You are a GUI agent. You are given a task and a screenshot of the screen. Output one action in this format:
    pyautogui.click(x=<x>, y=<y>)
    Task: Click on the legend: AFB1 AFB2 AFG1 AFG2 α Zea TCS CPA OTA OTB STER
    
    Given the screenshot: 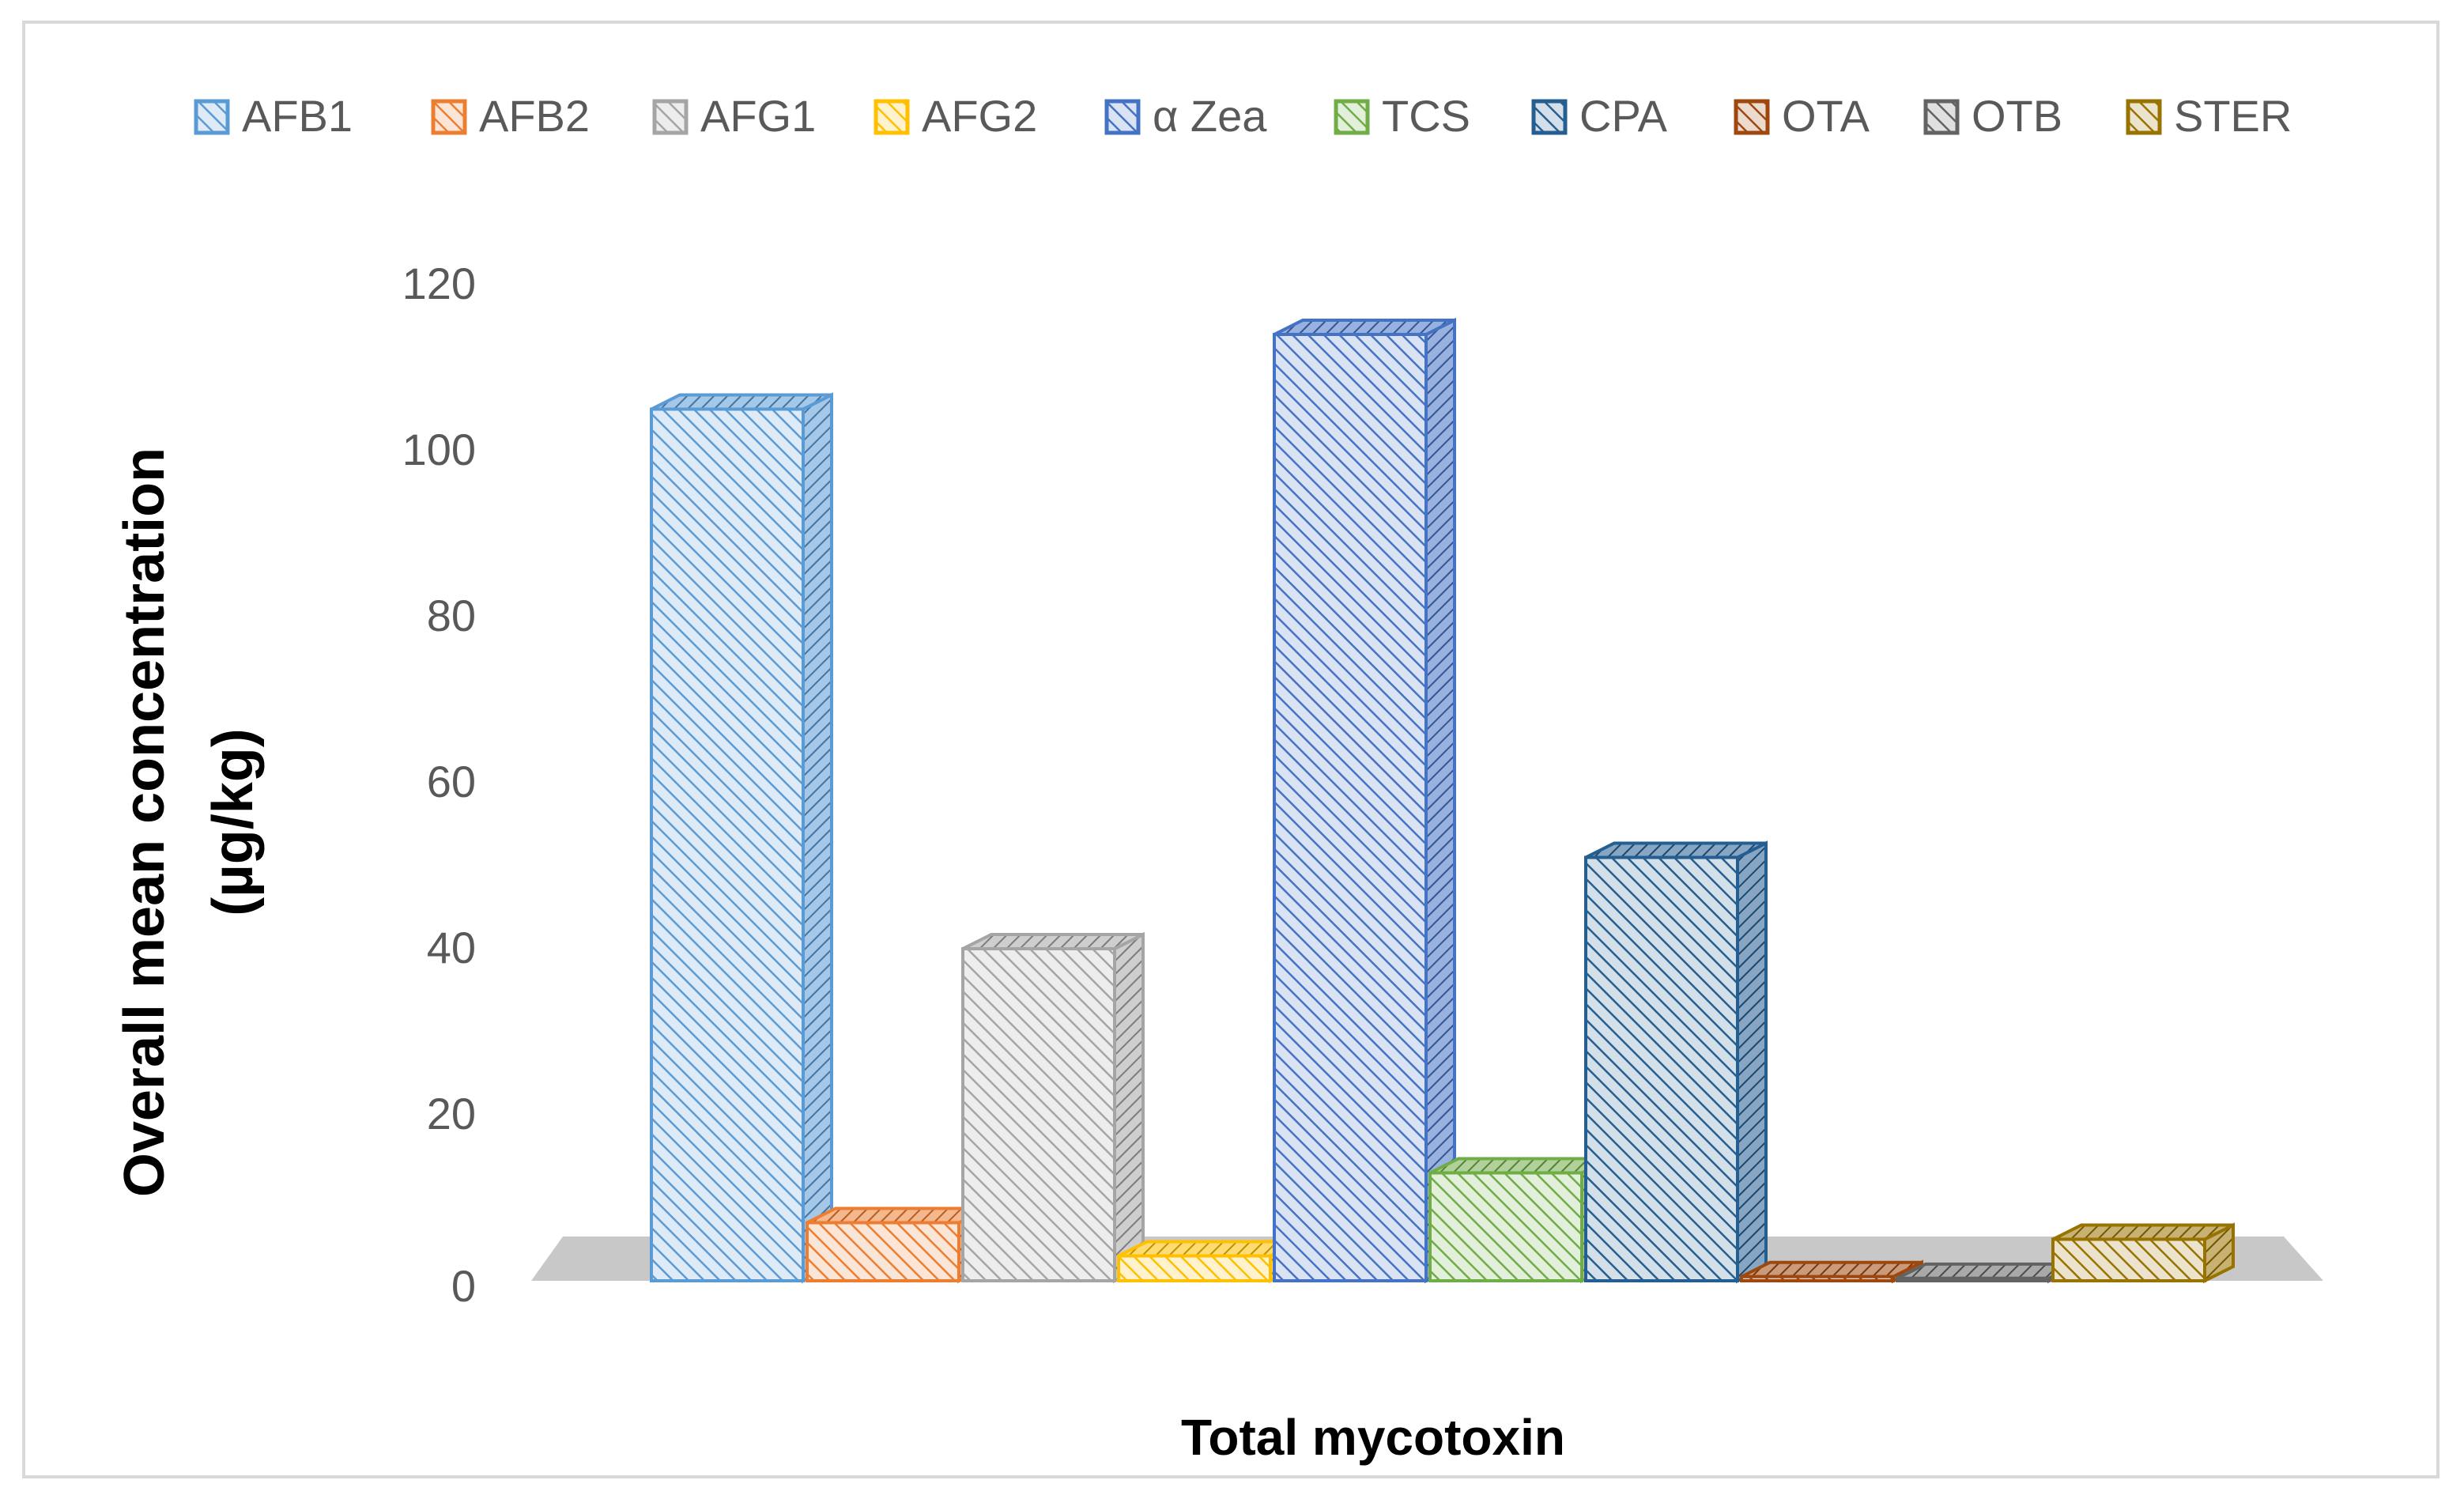 What is the action you would take?
    pyautogui.click(x=1243, y=116)
    